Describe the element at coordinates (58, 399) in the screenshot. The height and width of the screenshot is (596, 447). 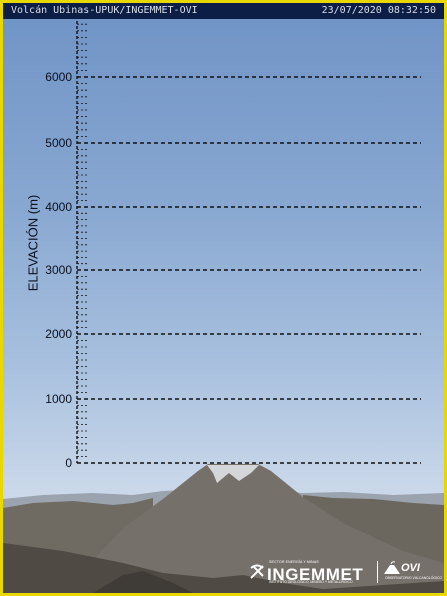
I see `elevation-tick-label: 1000` at that location.